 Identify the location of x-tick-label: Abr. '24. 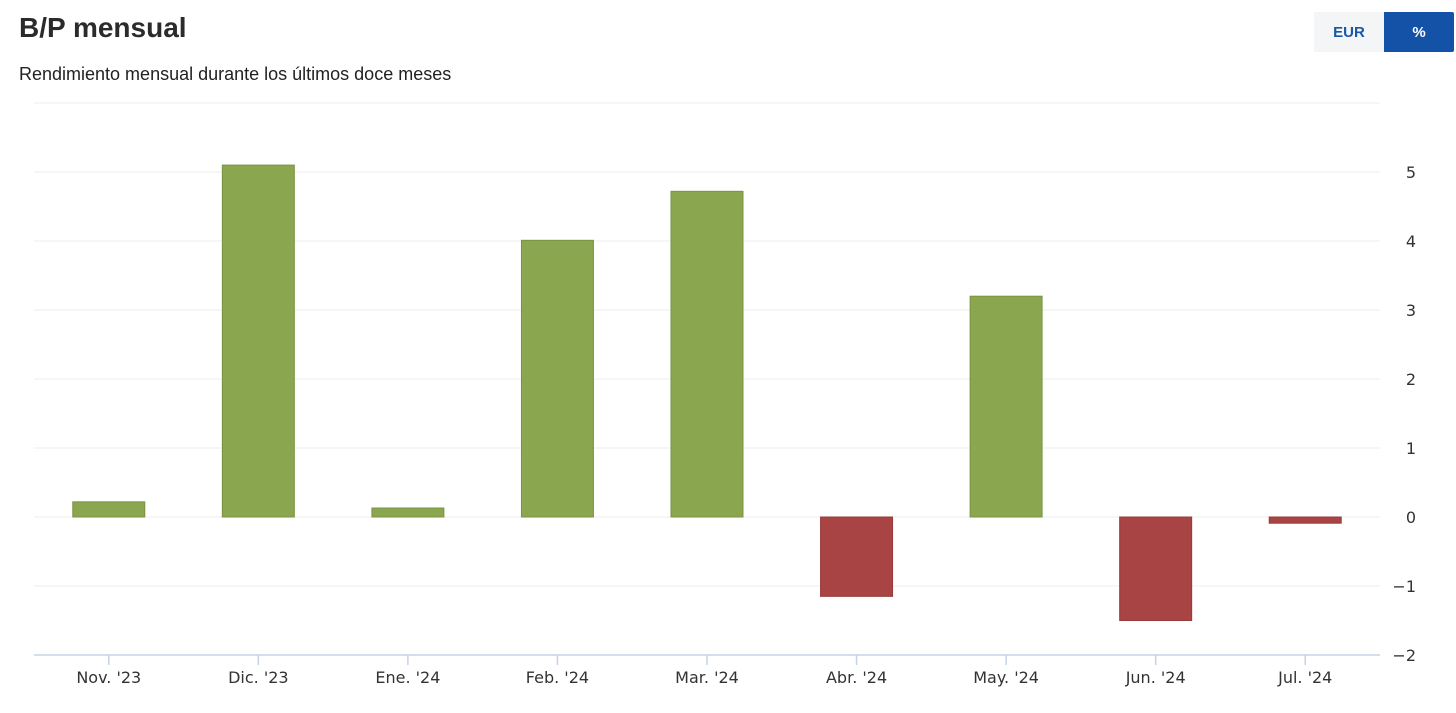
(856, 677).